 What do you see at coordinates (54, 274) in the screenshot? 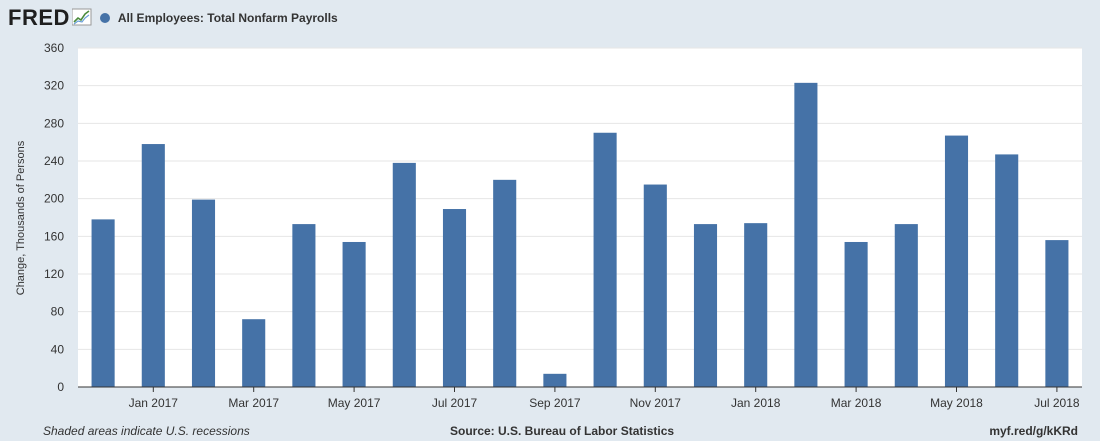
I see `y-tick-label: 120` at bounding box center [54, 274].